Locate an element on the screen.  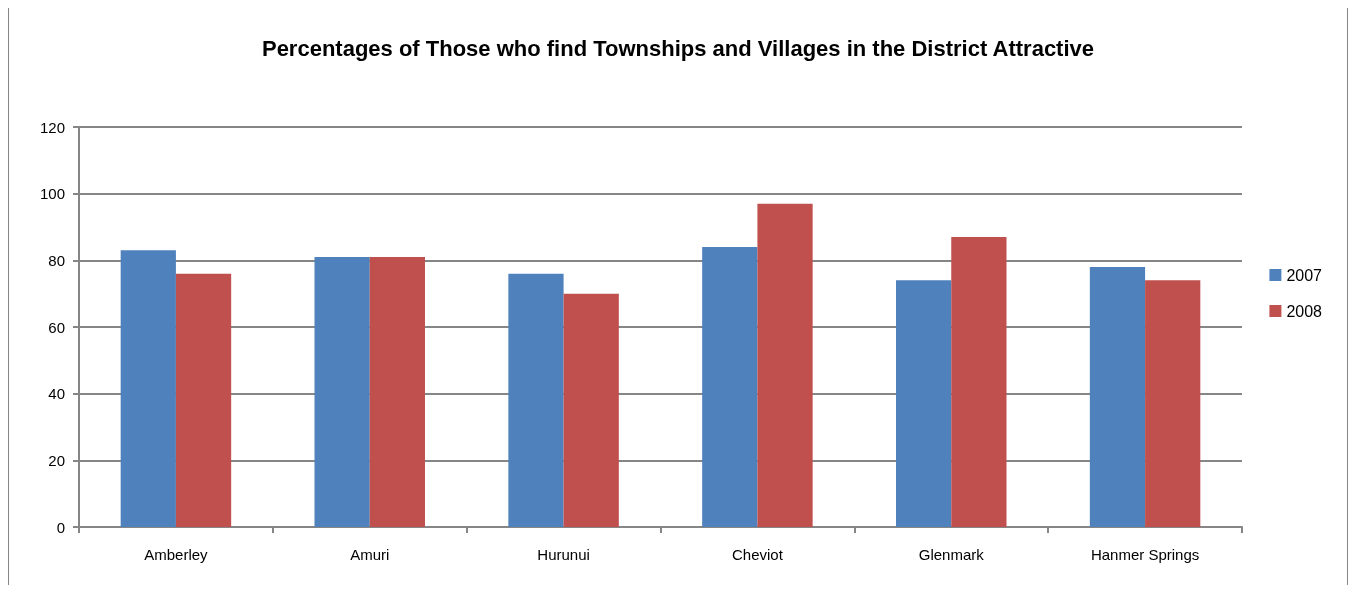
x-tick-label: Hanmer Springs is located at coordinates (1145, 554).